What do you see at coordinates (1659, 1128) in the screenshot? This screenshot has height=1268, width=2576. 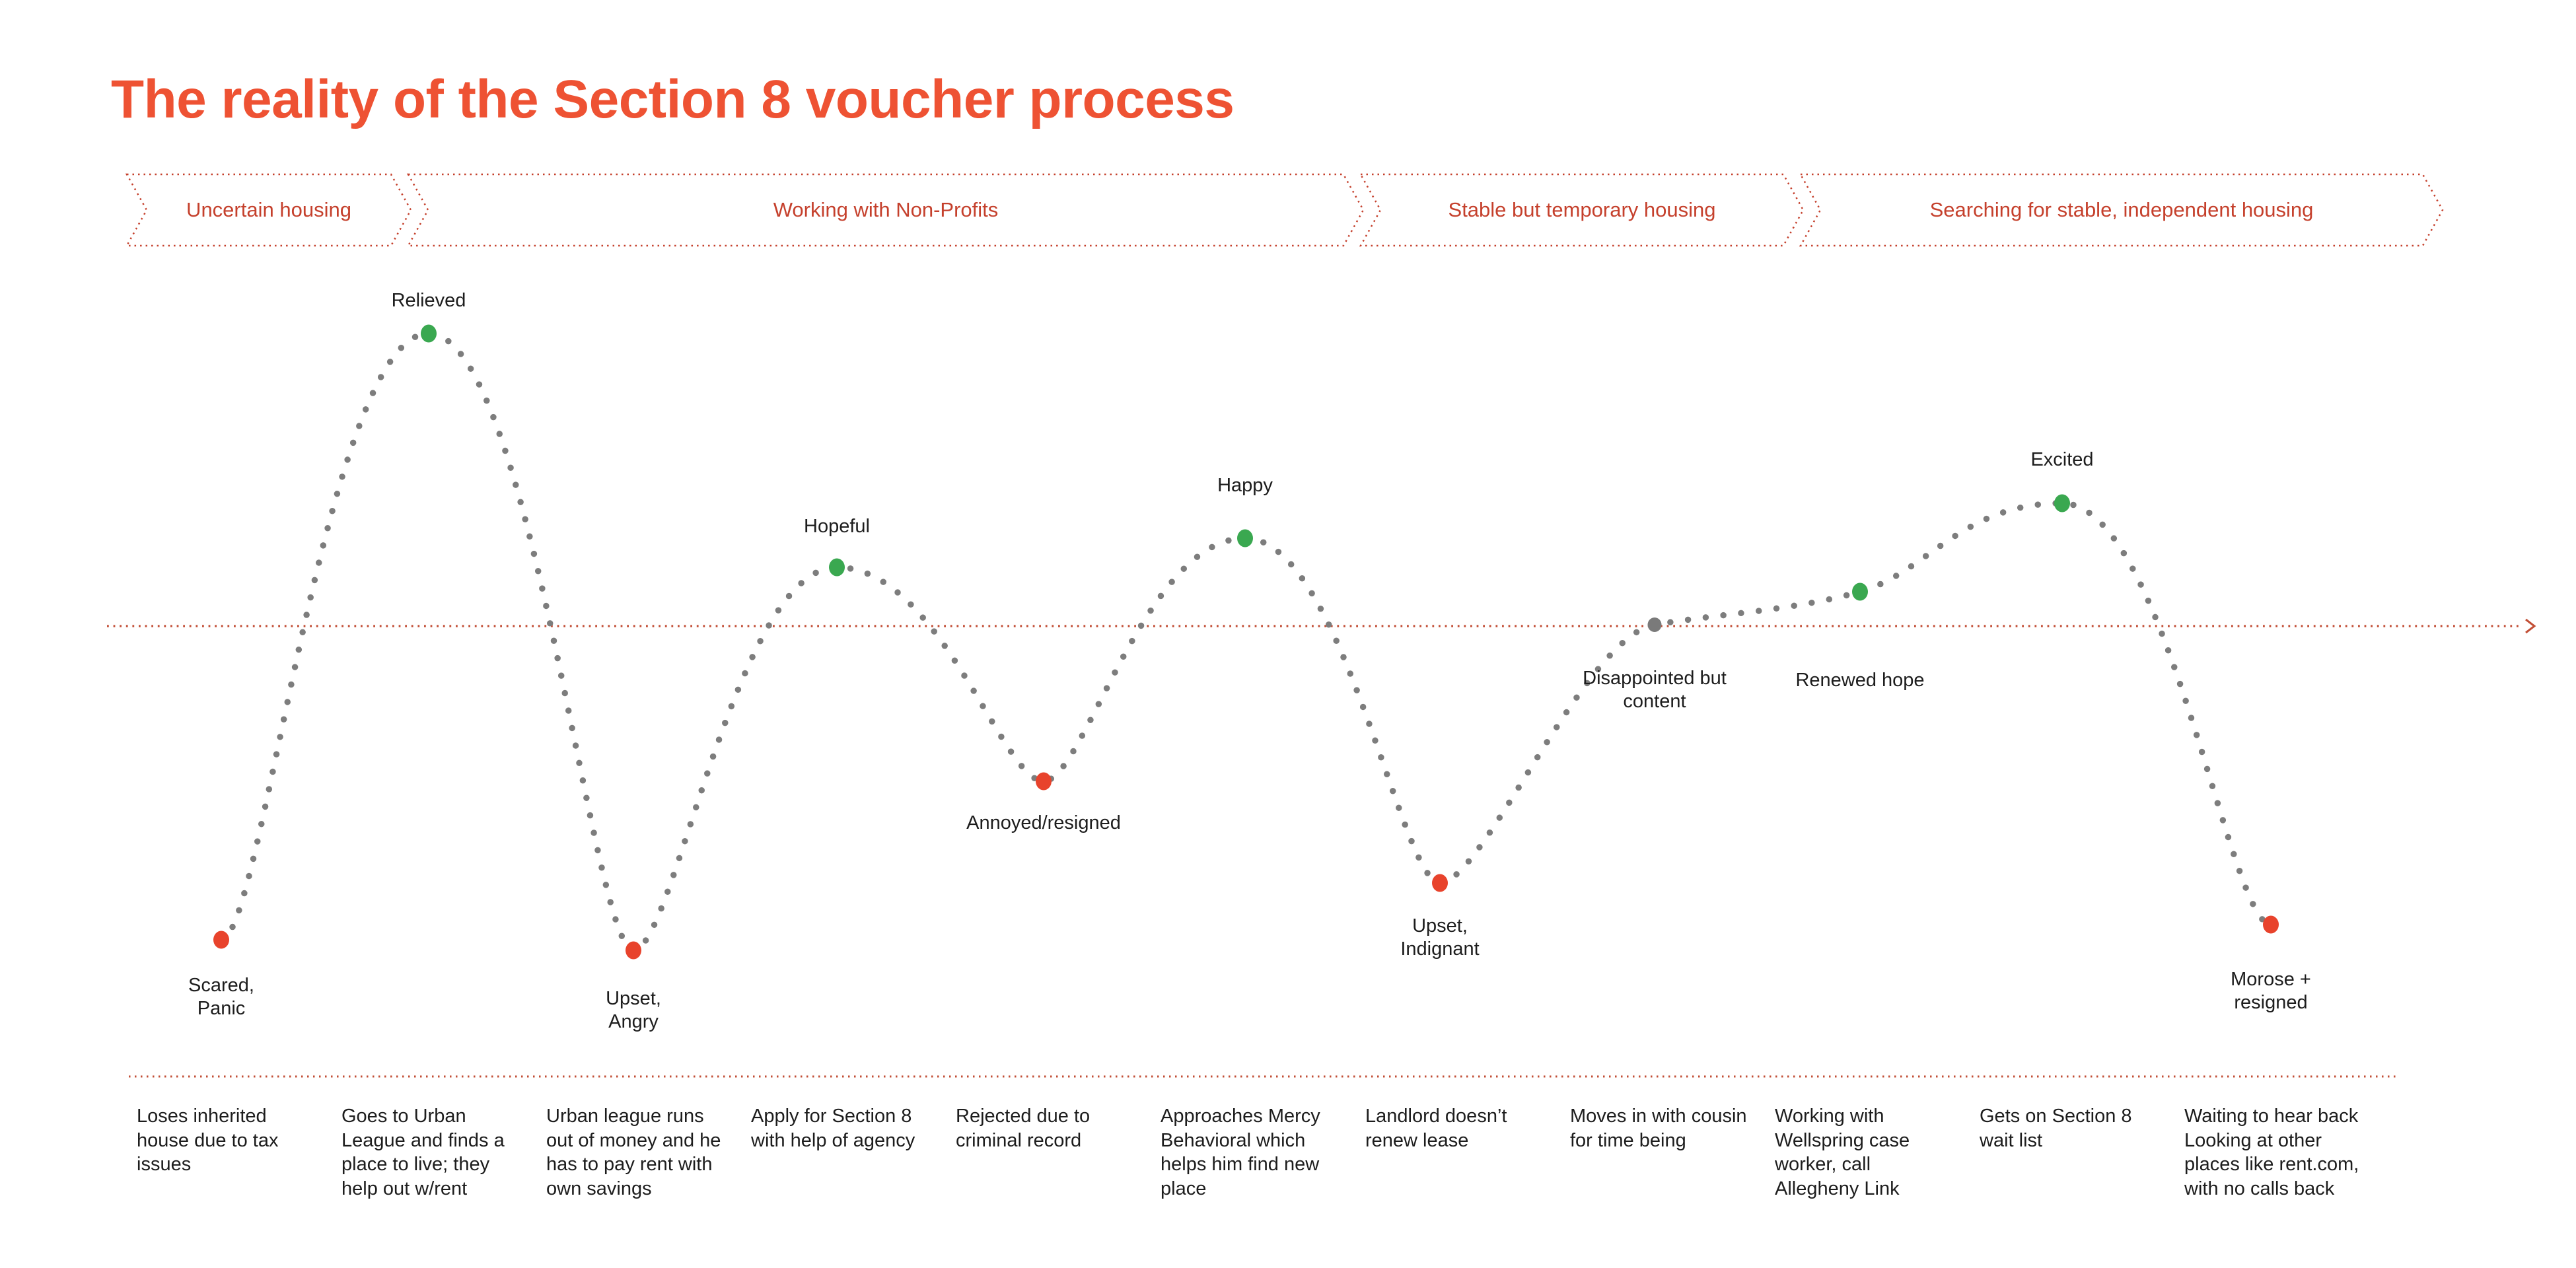 I see `event-item: Moves in with cousin for time being` at bounding box center [1659, 1128].